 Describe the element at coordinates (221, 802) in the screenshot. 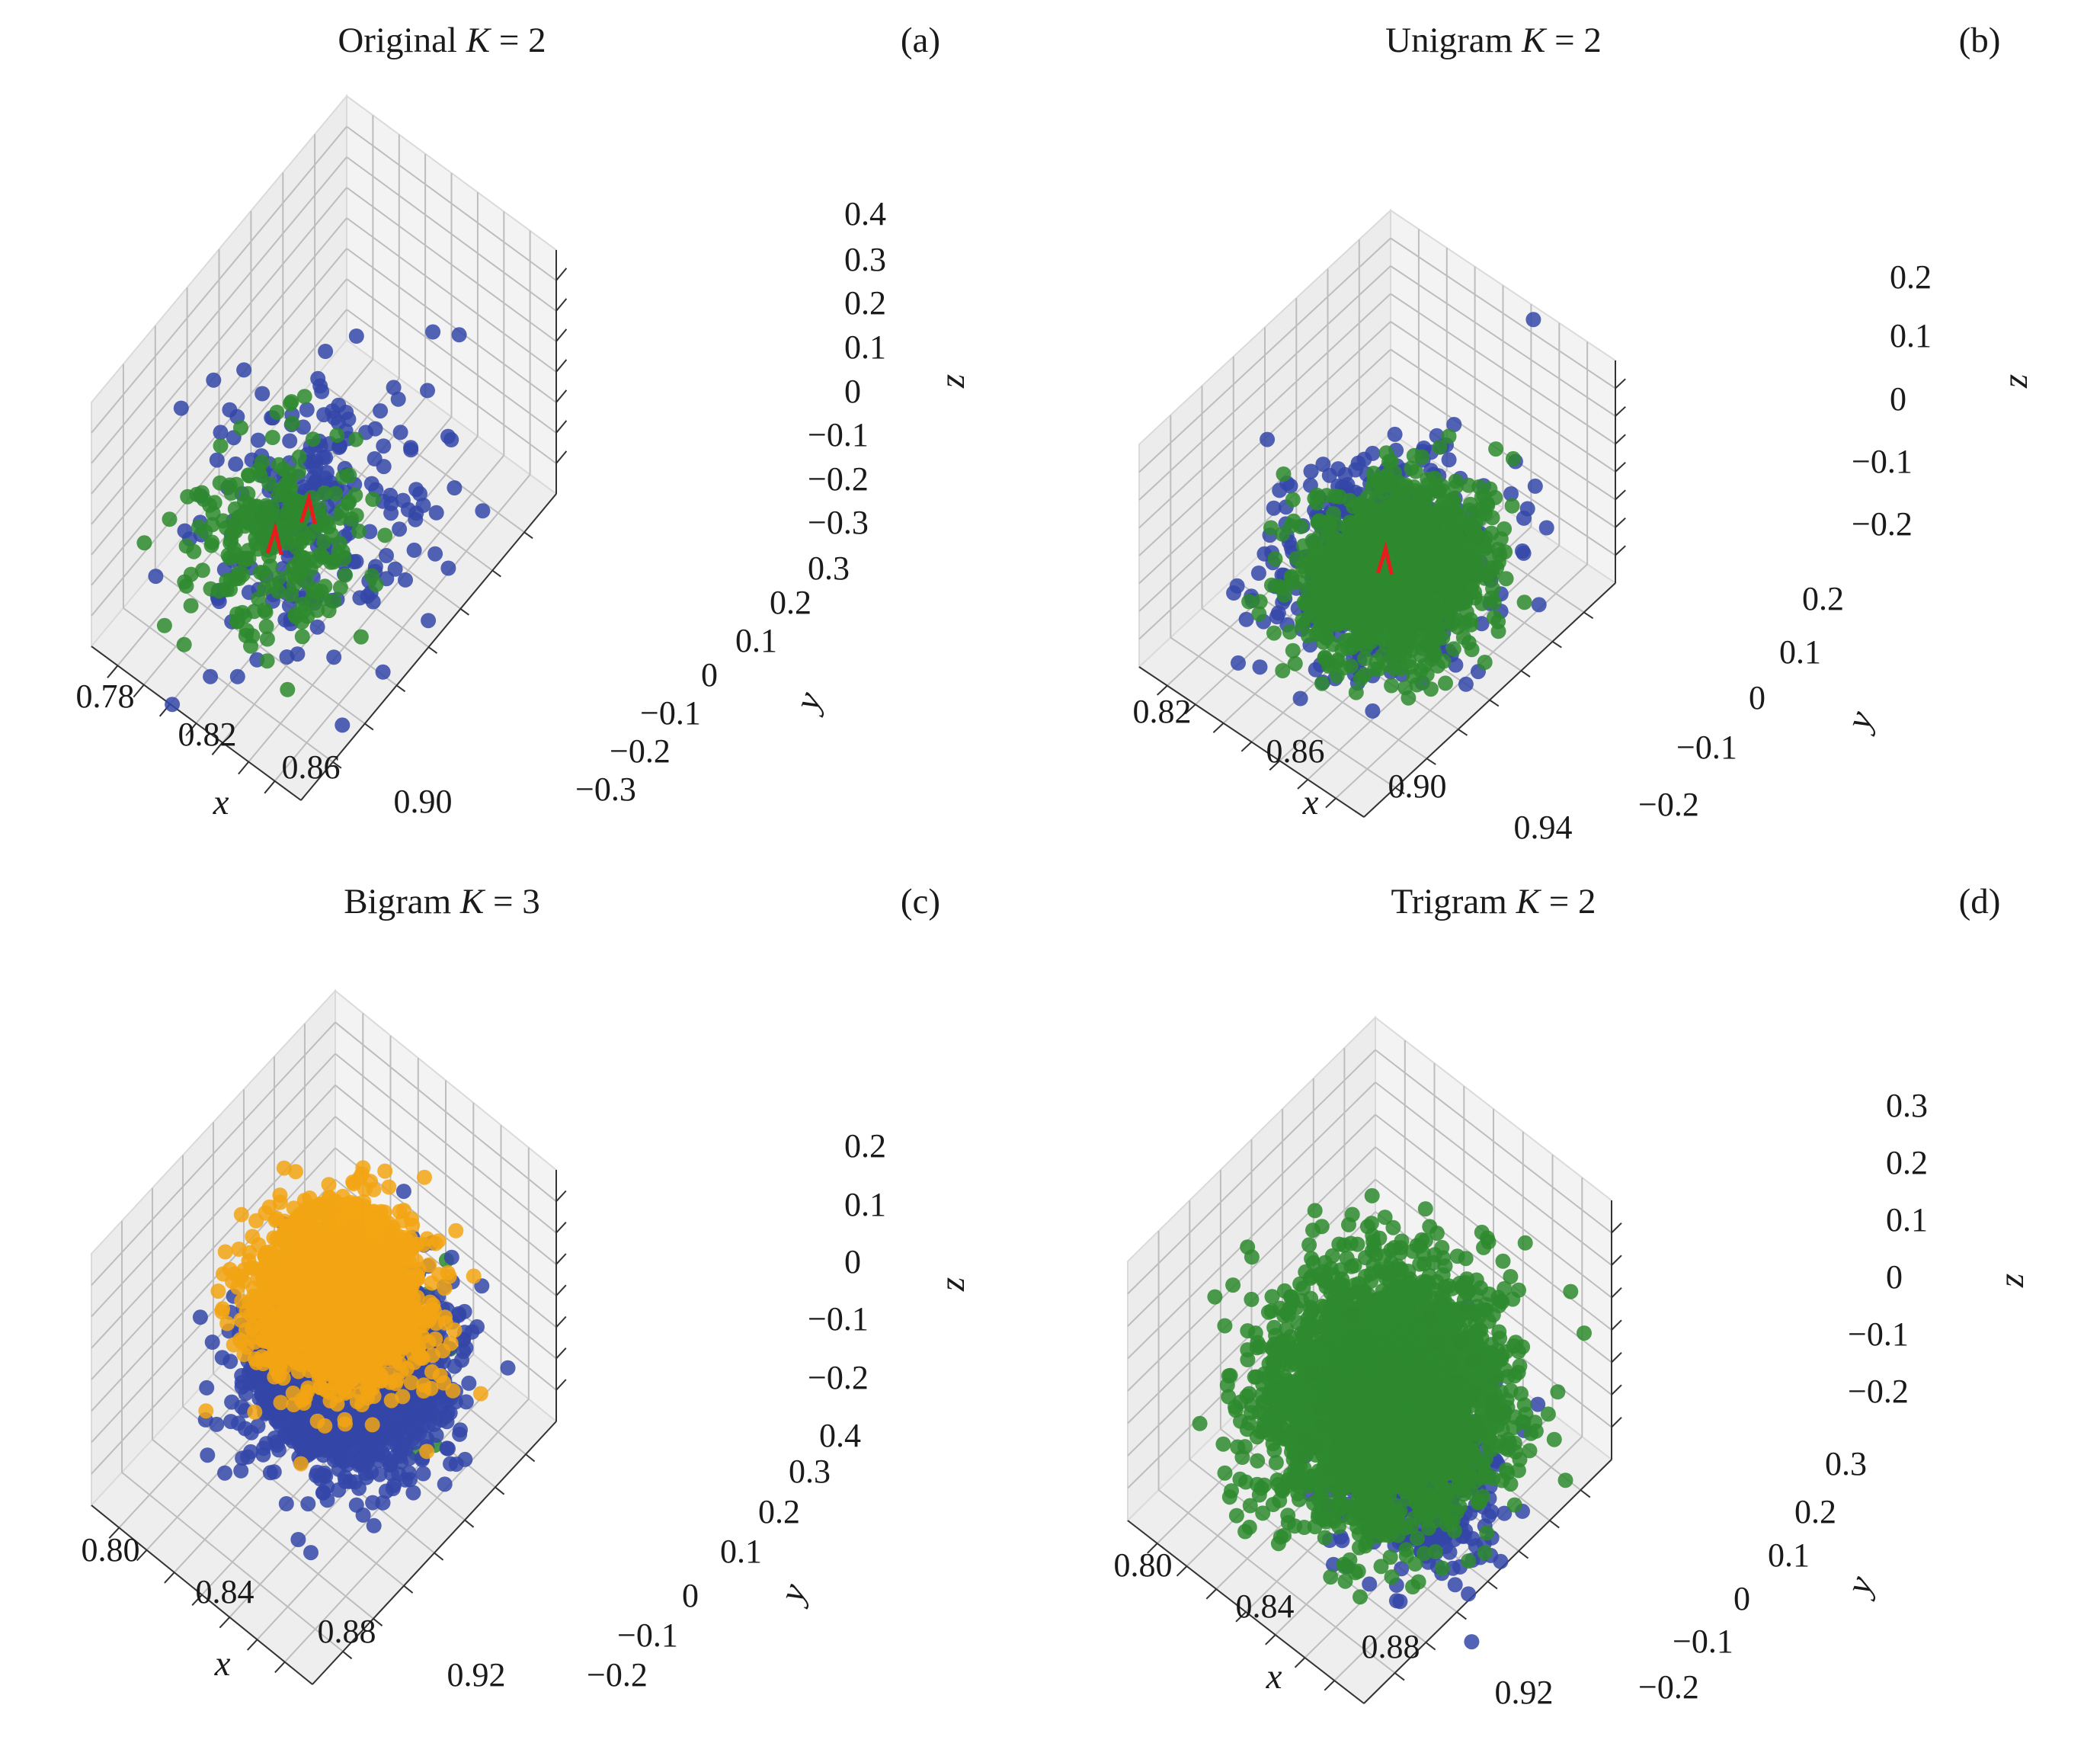

I see `x-axis-label: x` at that location.